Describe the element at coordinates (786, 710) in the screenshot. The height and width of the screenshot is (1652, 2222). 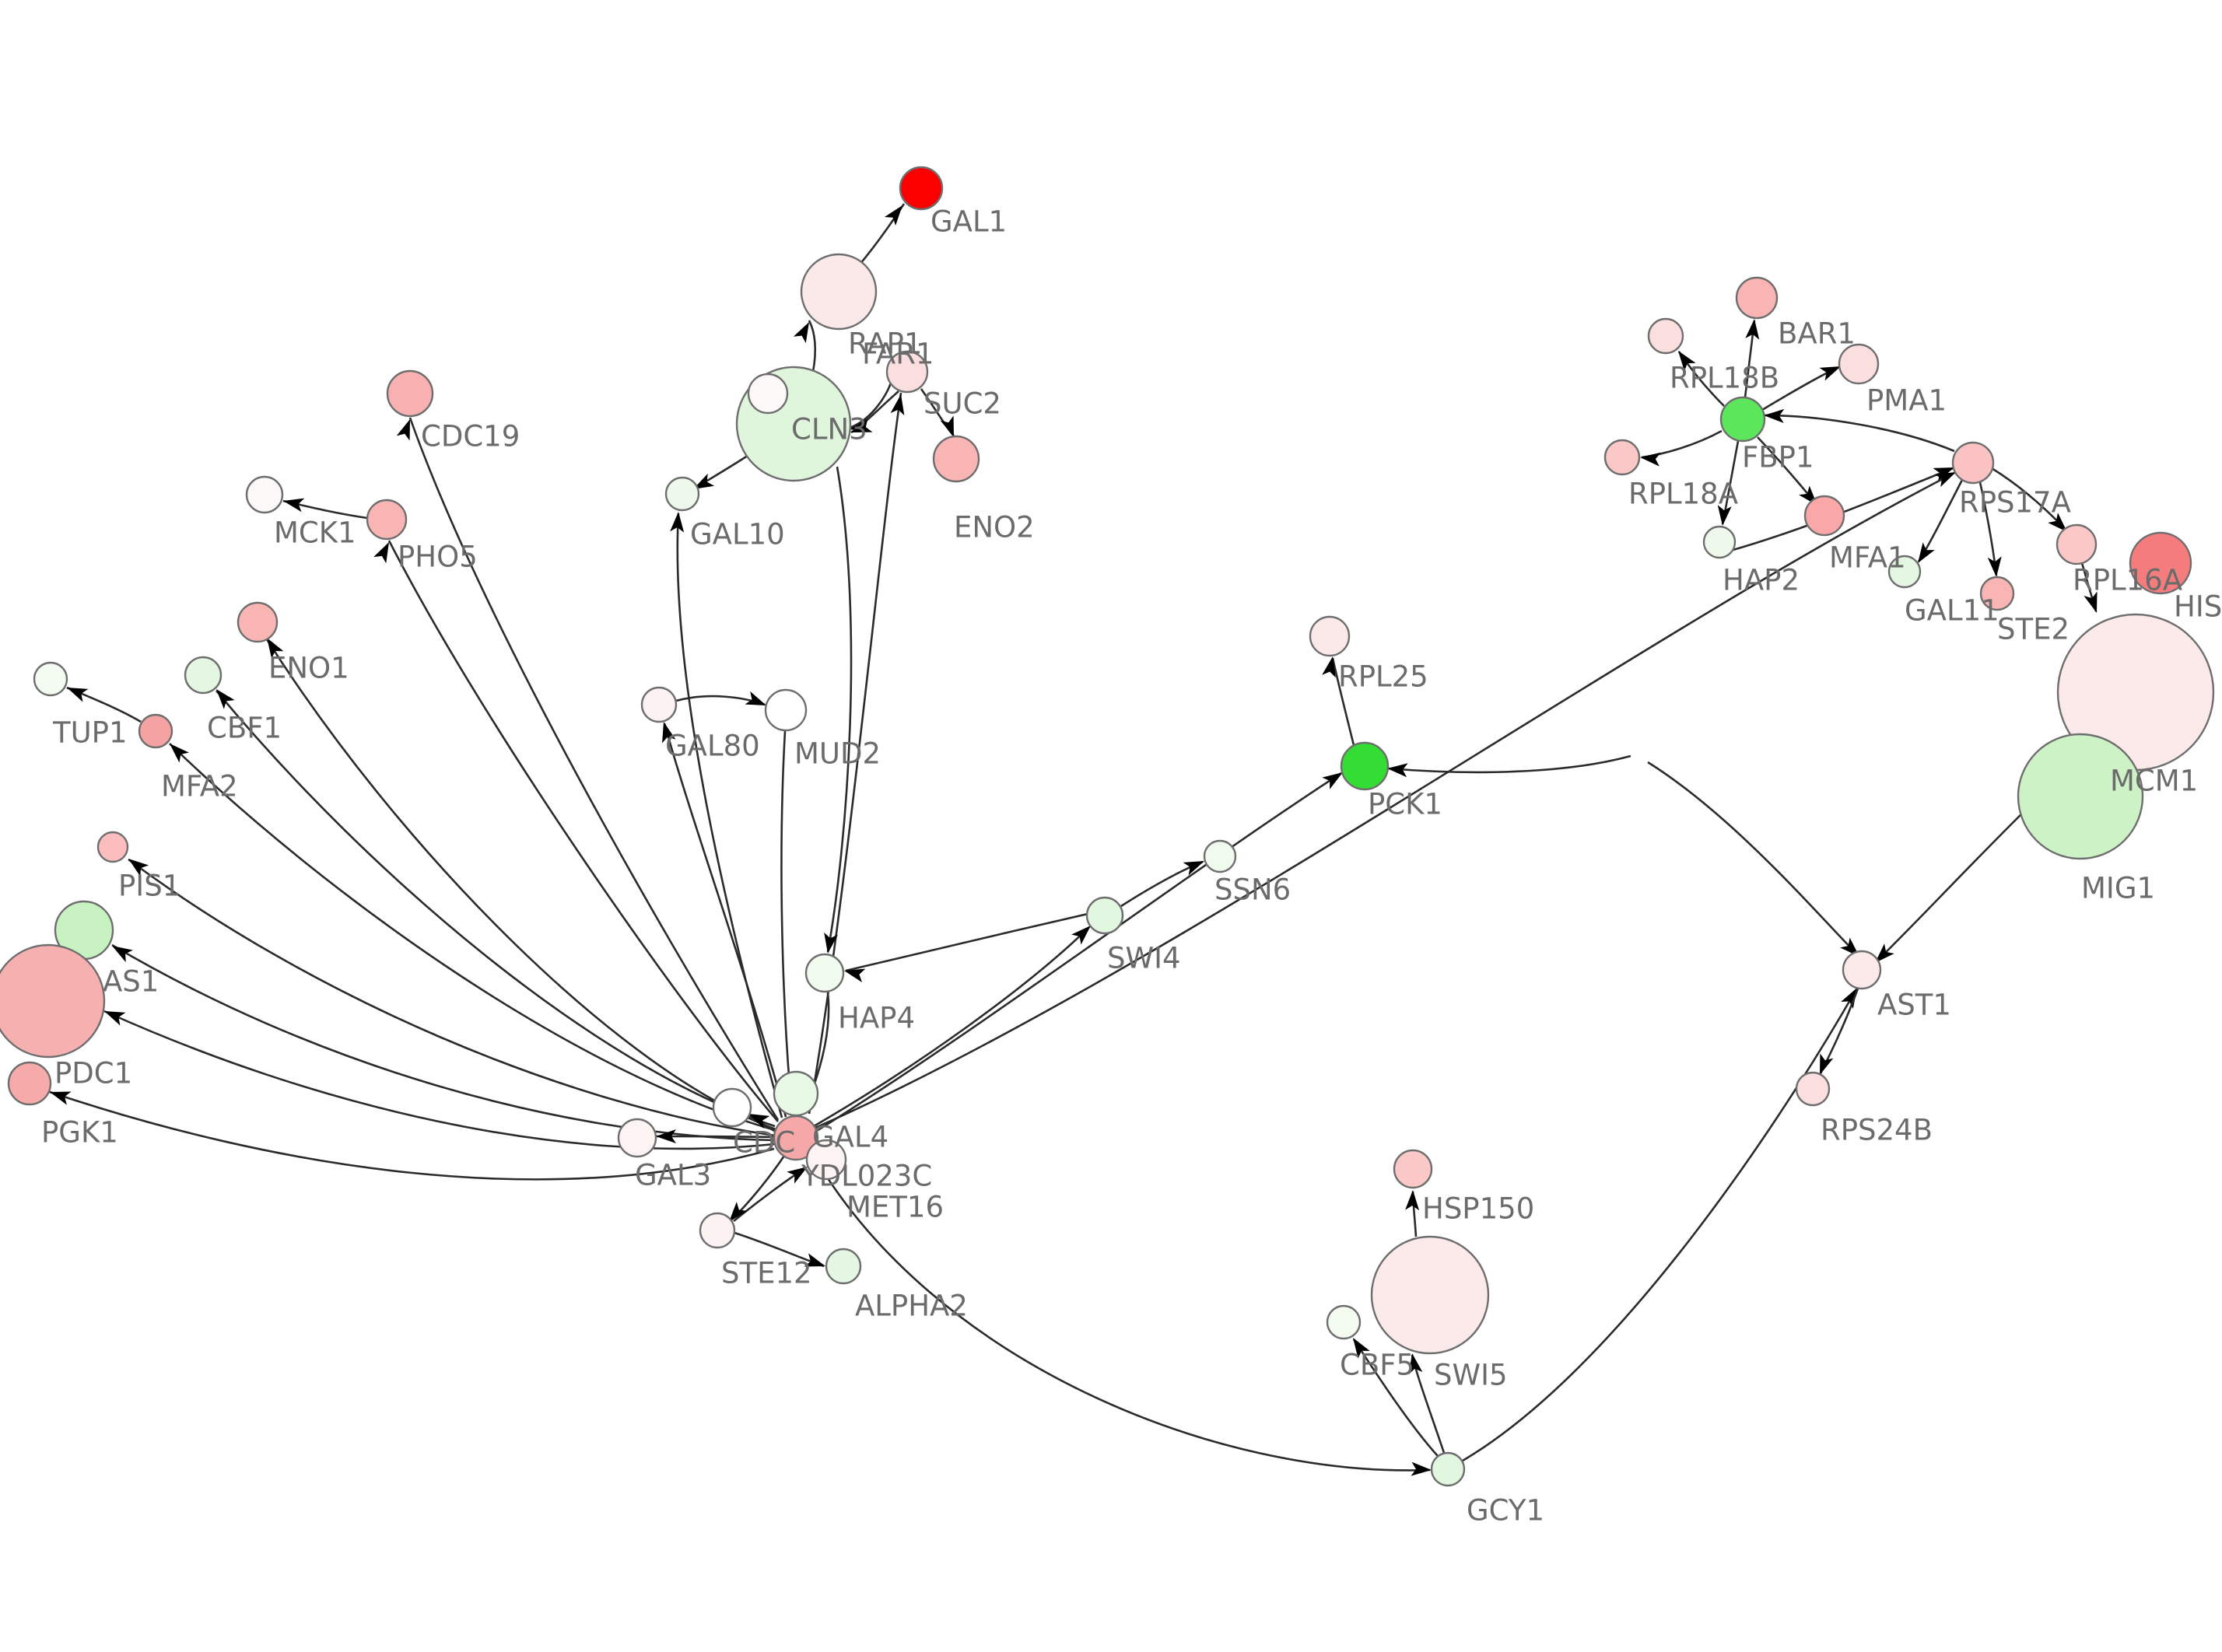
I see `graph-node-mud2` at that location.